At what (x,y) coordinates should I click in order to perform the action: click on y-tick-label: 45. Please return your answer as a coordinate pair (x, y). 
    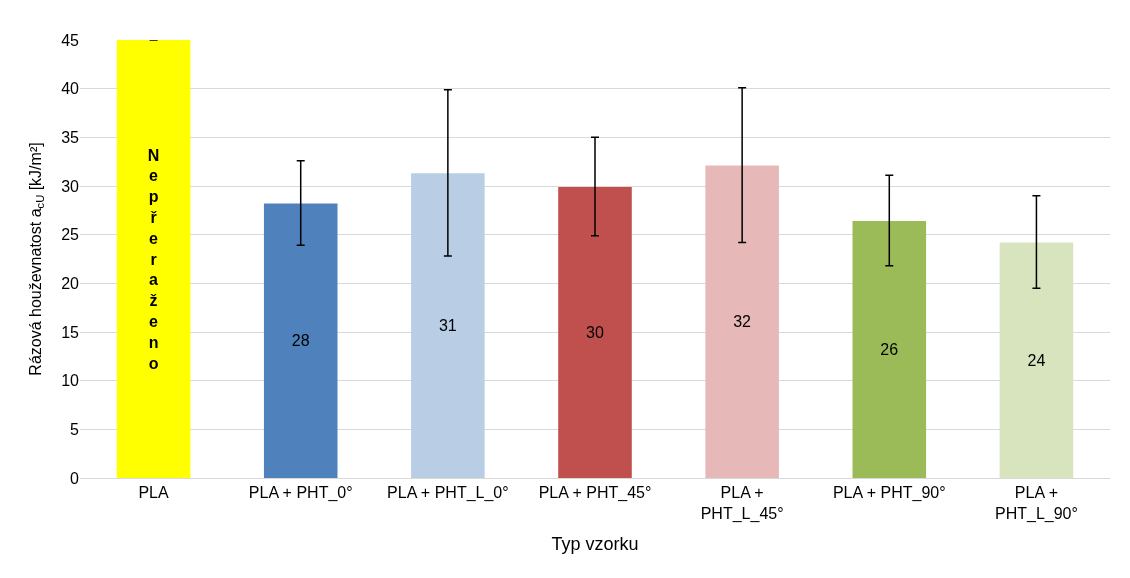
    Looking at the image, I should click on (70, 40).